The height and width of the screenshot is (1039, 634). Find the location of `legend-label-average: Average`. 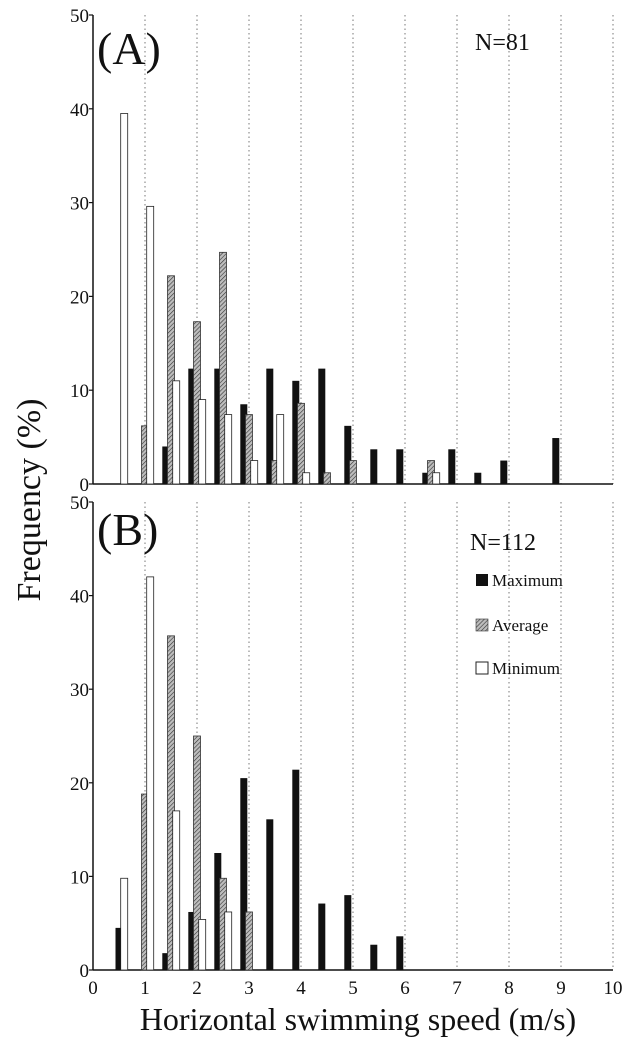

legend-label-average: Average is located at coordinates (520, 625).